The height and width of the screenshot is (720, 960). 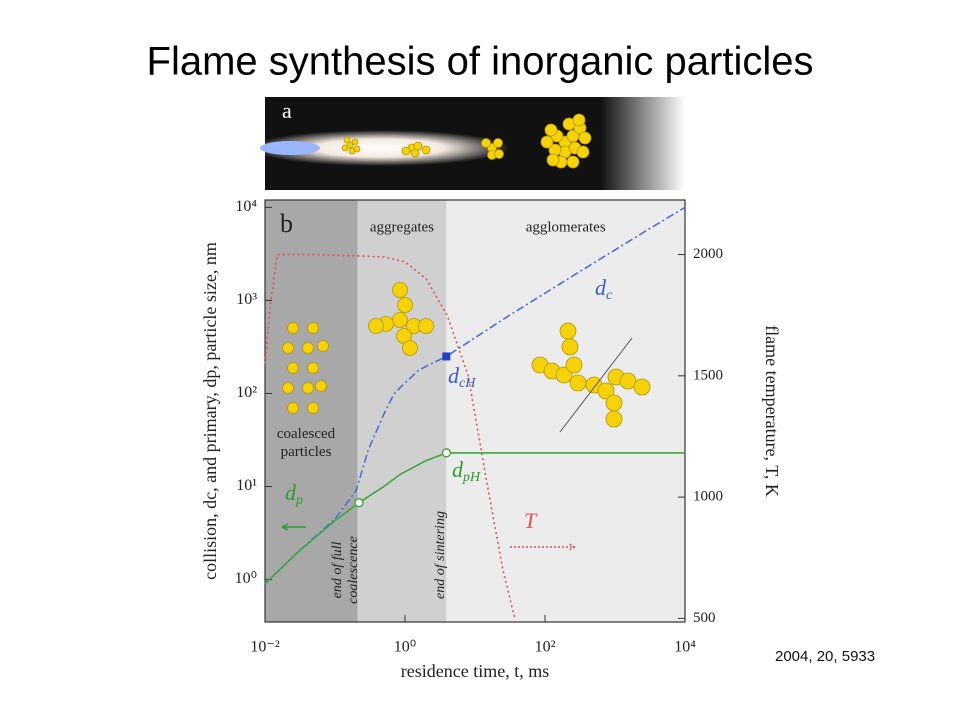 I want to click on flame-image, so click(x=467, y=143).